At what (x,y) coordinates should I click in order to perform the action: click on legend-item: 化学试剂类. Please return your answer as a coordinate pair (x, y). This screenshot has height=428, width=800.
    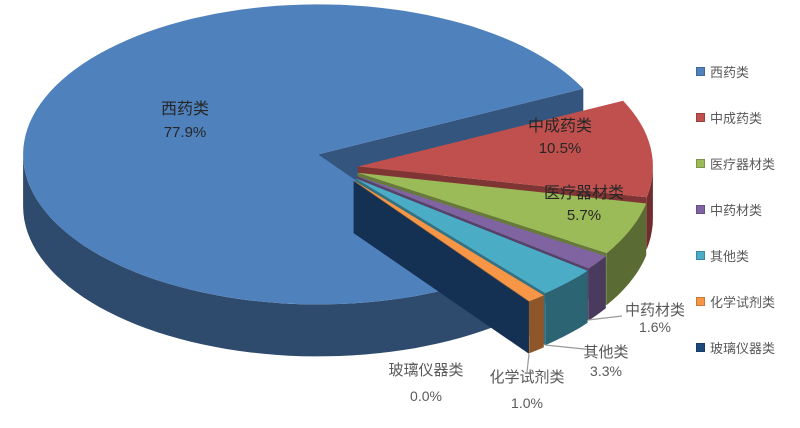
    Looking at the image, I should click on (735, 301).